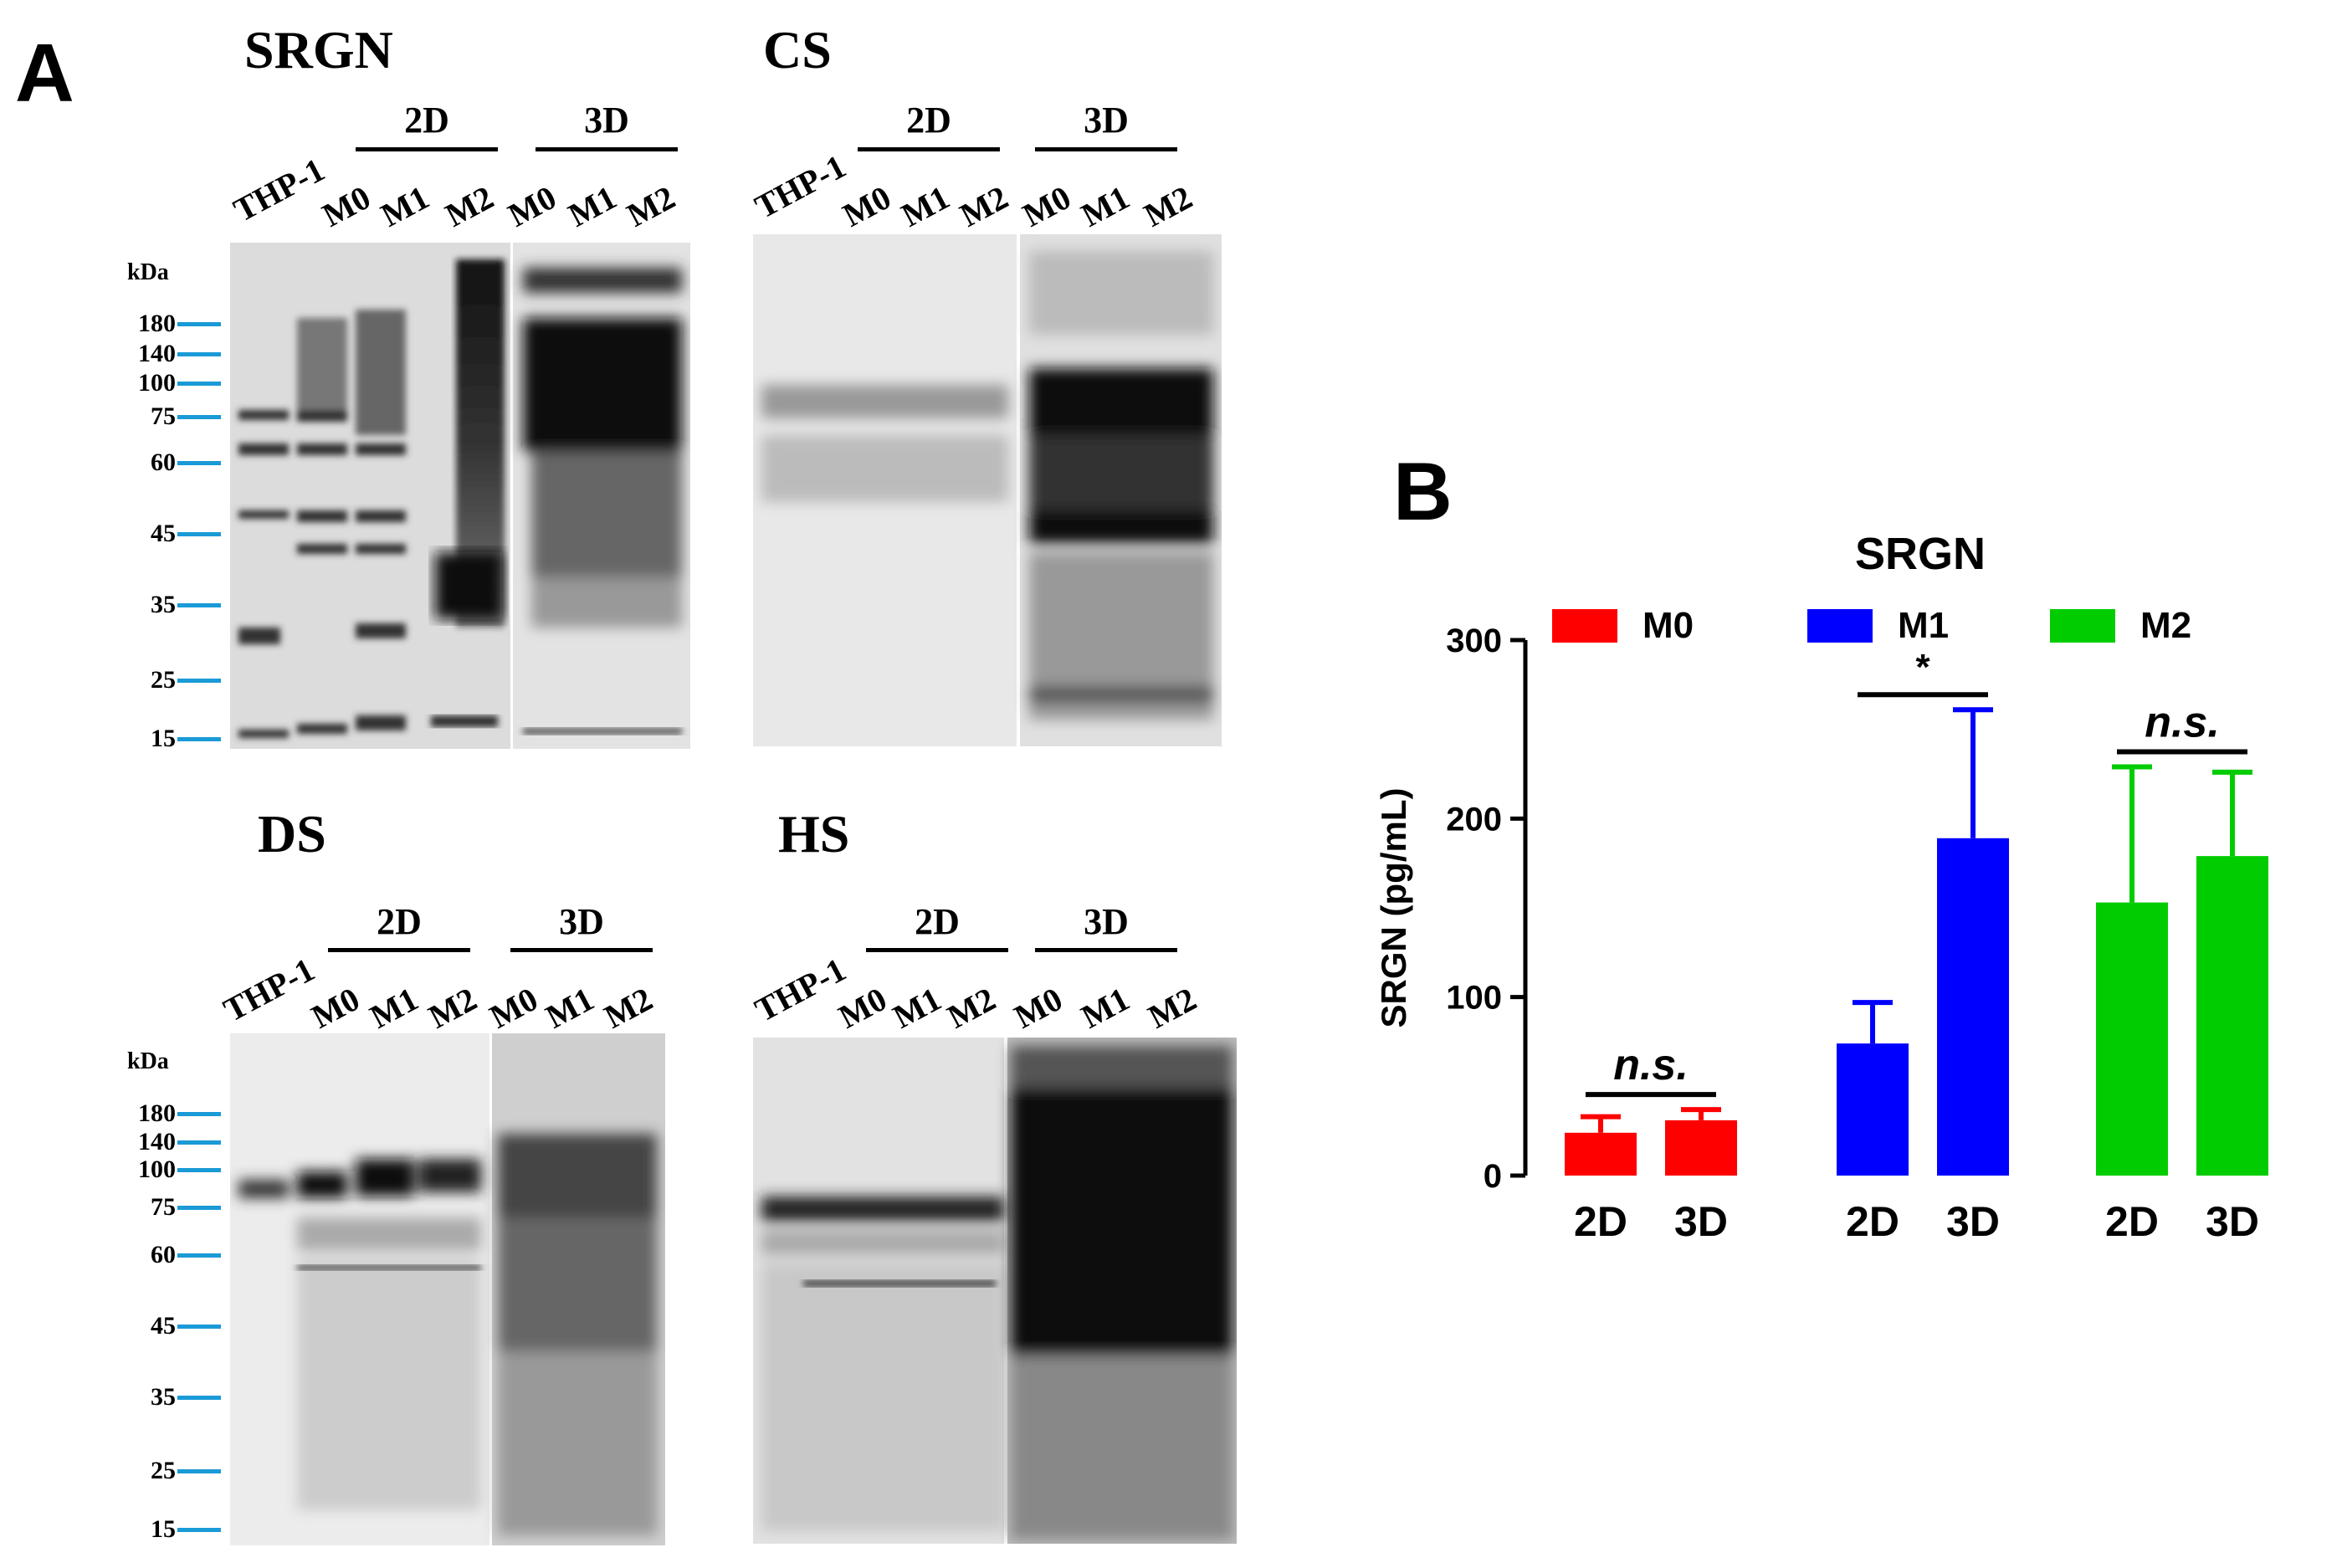 Image resolution: width=2342 pixels, height=1568 pixels. What do you see at coordinates (1474, 819) in the screenshot?
I see `y-tick-label: 200` at bounding box center [1474, 819].